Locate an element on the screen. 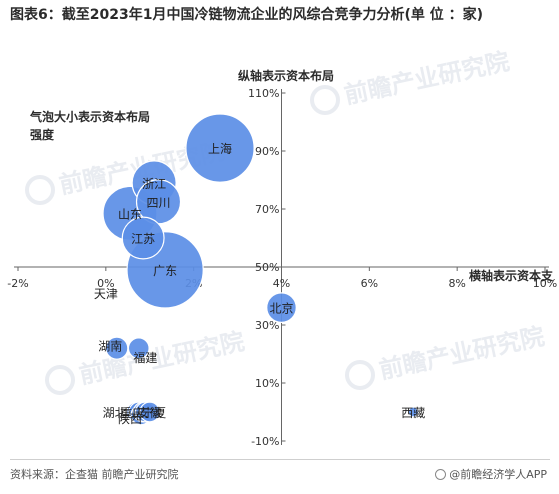 Image resolution: width=559 pixels, height=494 pixels. x-tick-label: 6% is located at coordinates (369, 283).